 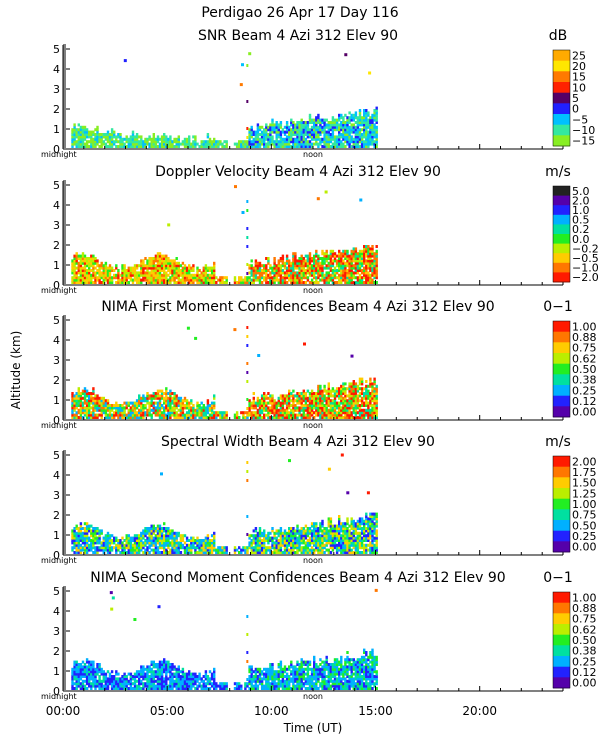 I want to click on colorbar-frame, so click(x=561, y=234).